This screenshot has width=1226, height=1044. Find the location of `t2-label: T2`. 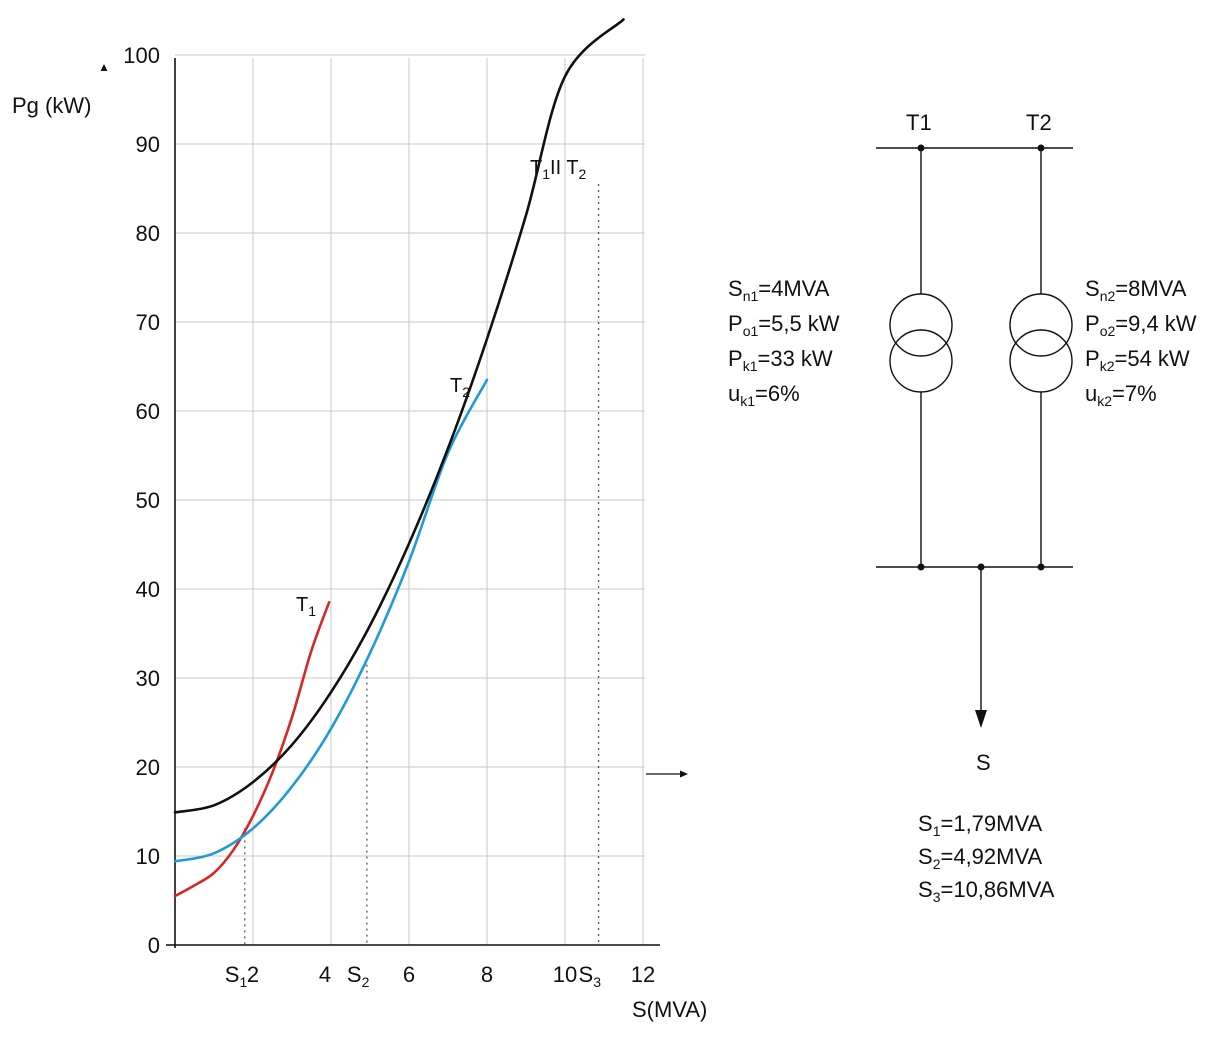

t2-label: T2 is located at coordinates (1039, 122).